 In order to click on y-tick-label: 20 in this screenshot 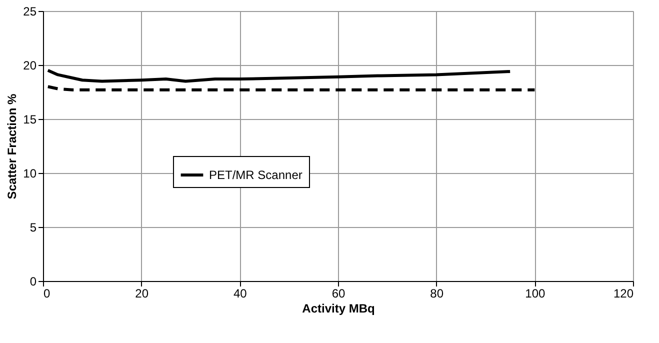, I will do `click(30, 65)`.